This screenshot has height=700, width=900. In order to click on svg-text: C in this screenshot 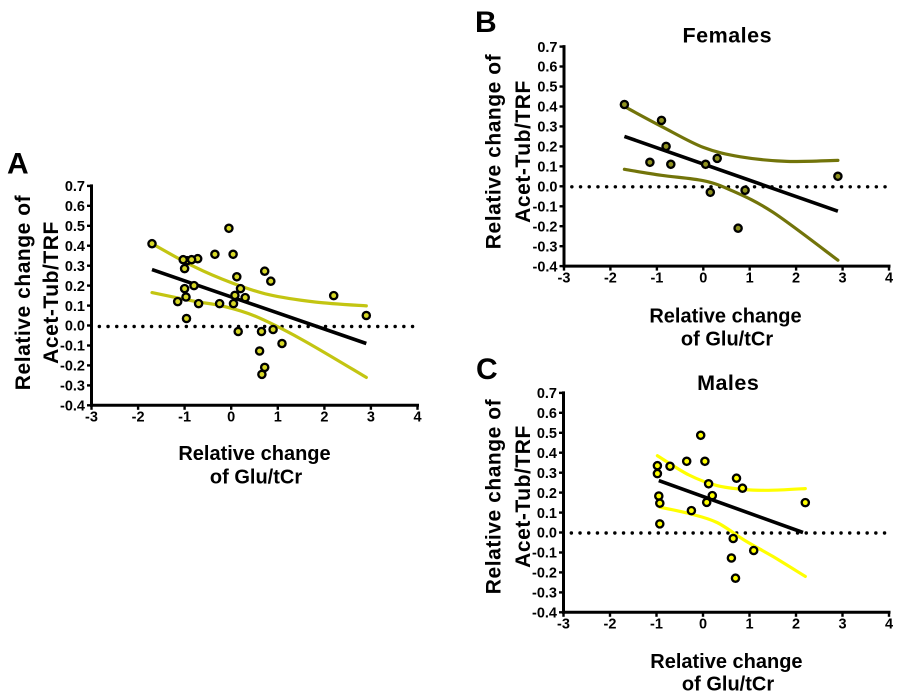, I will do `click(487, 369)`.